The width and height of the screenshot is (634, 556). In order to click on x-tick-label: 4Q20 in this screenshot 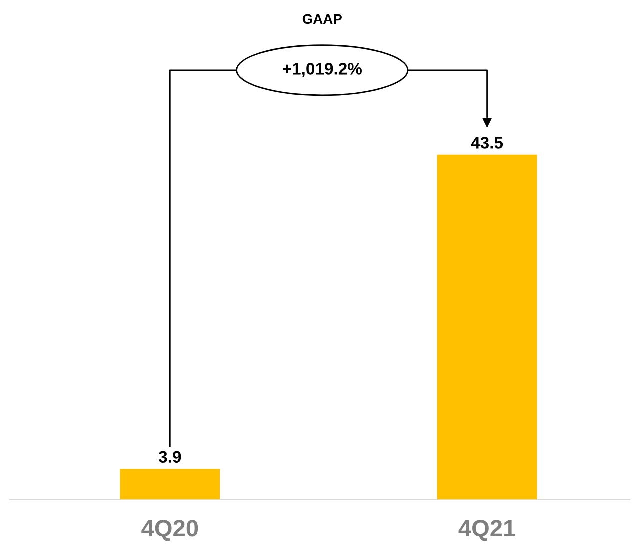, I will do `click(170, 531)`.